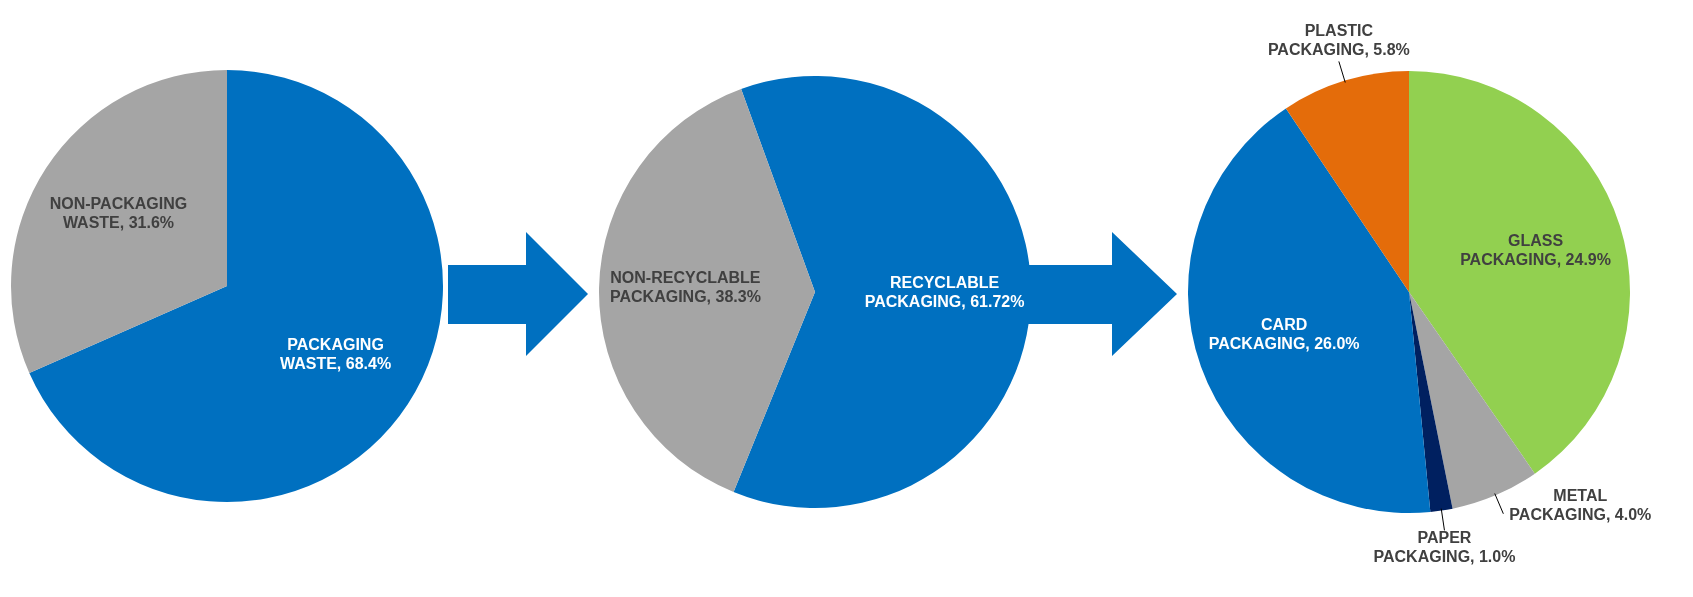  What do you see at coordinates (1580, 505) in the screenshot?
I see `slice-label: METAL PACKAGING, 4.0%` at bounding box center [1580, 505].